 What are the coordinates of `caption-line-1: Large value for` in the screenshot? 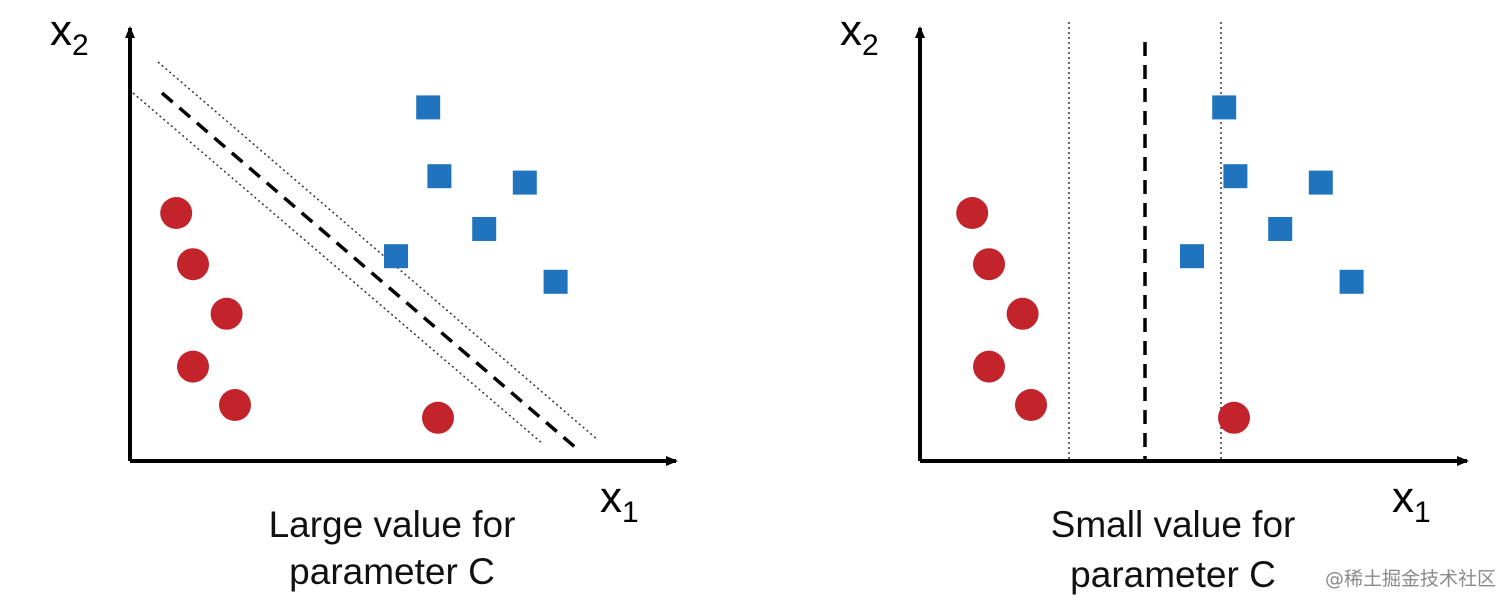 It's located at (392, 524).